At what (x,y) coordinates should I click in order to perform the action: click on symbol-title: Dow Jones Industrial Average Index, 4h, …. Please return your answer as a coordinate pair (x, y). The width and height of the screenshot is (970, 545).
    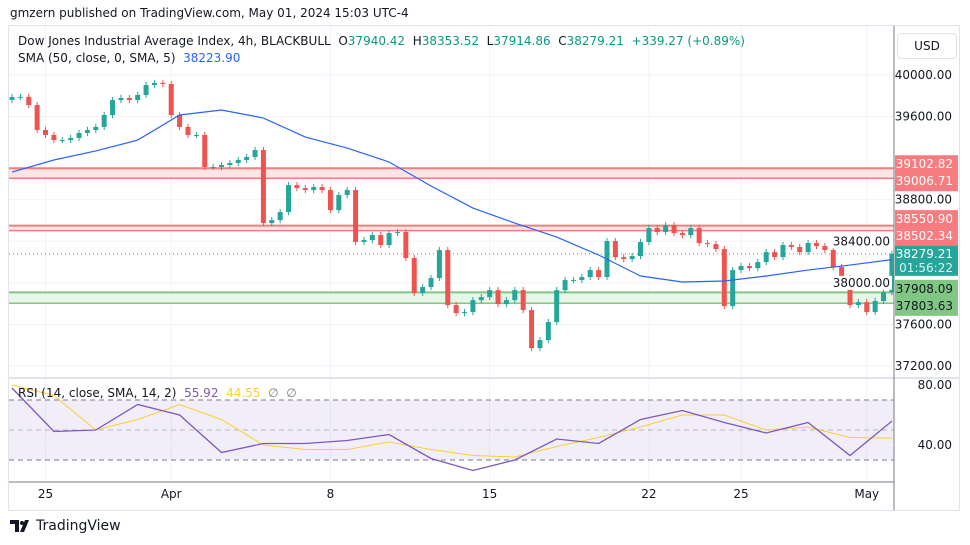
    Looking at the image, I should click on (174, 41).